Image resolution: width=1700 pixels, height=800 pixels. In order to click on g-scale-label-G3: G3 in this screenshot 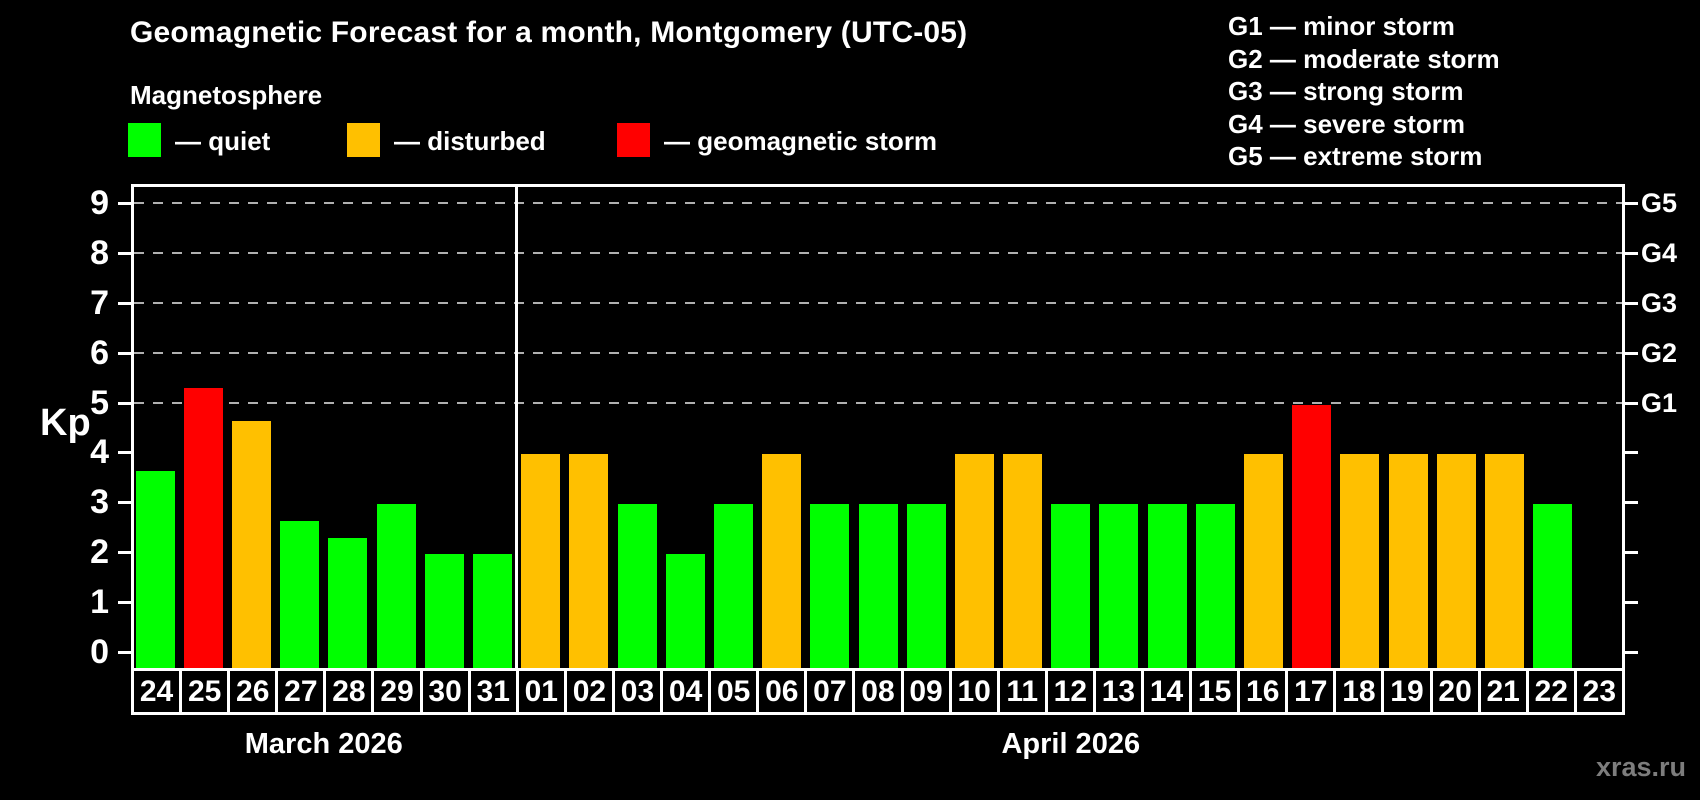, I will do `click(1659, 302)`.